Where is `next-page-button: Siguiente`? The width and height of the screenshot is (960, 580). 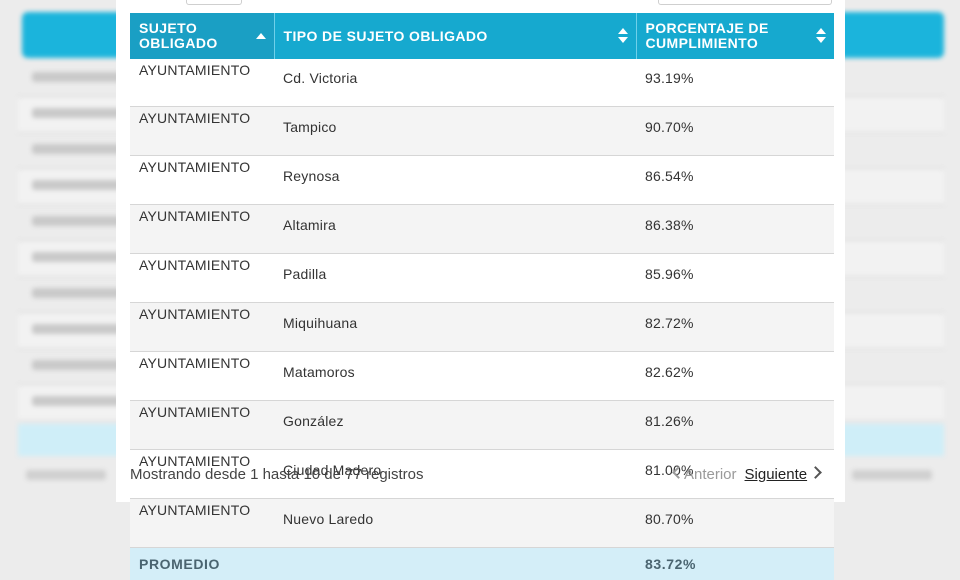
next-page-button: Siguiente is located at coordinates (776, 474).